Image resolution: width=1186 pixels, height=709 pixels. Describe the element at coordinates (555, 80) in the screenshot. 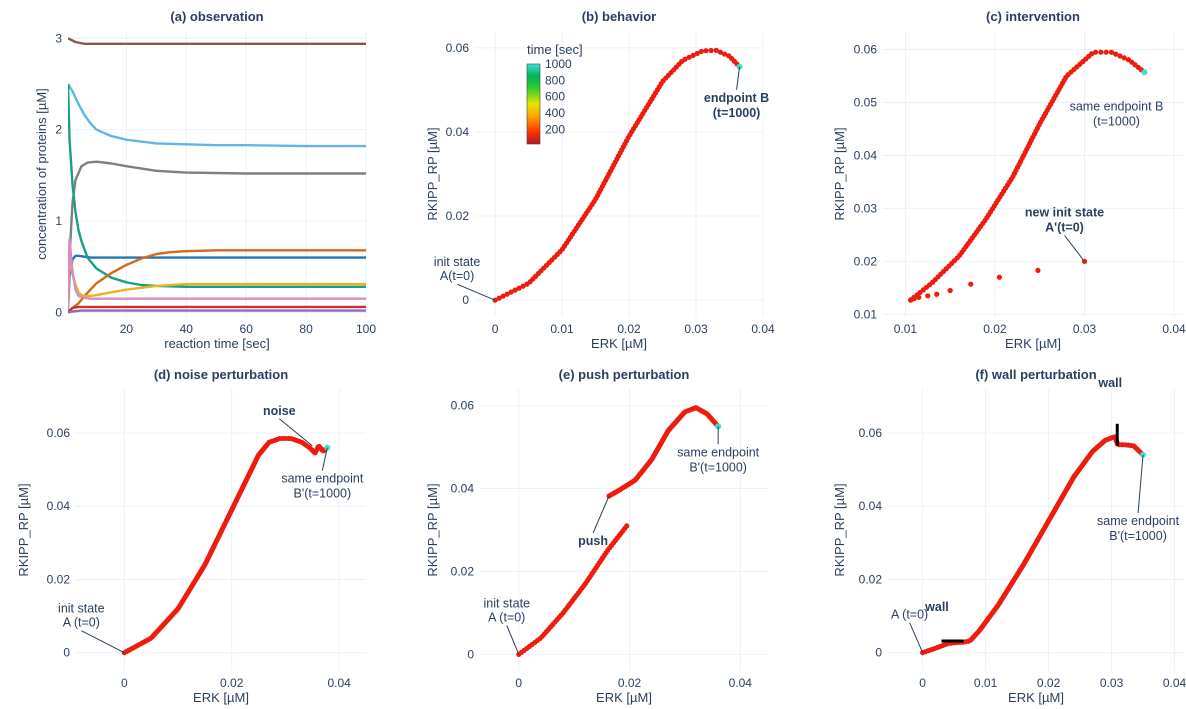

I see `colorbar-tick-label: 800` at that location.